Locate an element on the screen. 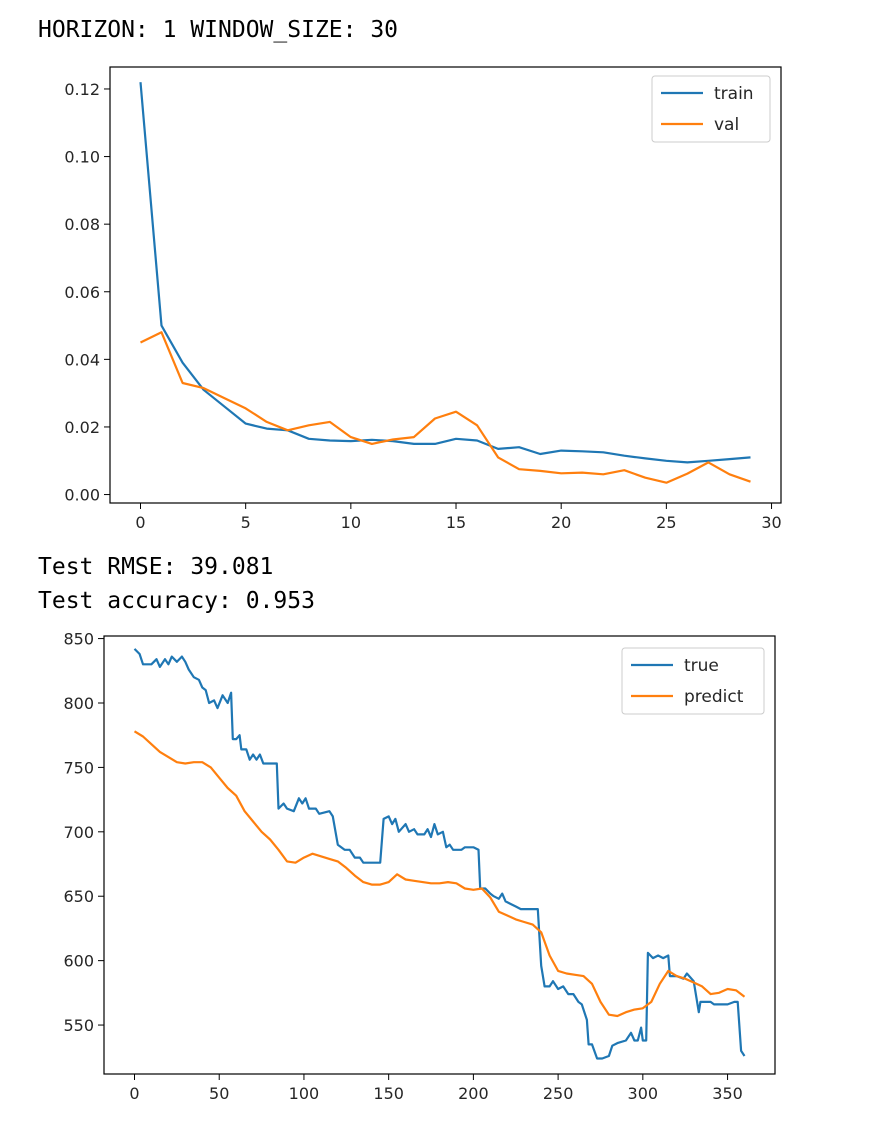 This screenshot has height=1136, width=874. legend-label-predict: predict is located at coordinates (714, 697).